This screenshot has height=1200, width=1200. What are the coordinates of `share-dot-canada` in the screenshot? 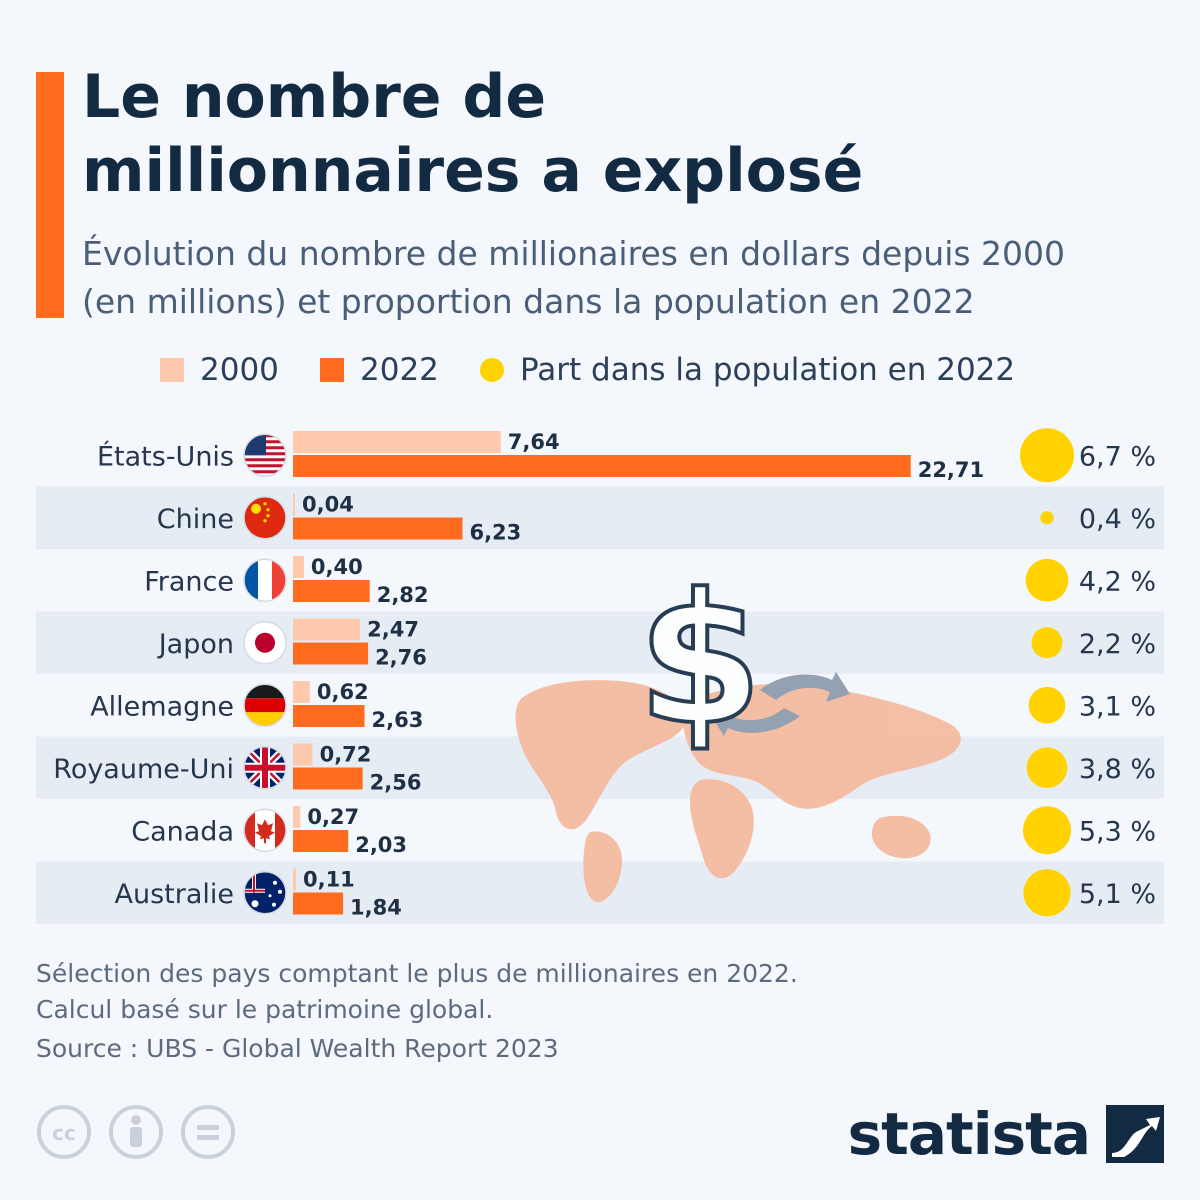 It's located at (1047, 830).